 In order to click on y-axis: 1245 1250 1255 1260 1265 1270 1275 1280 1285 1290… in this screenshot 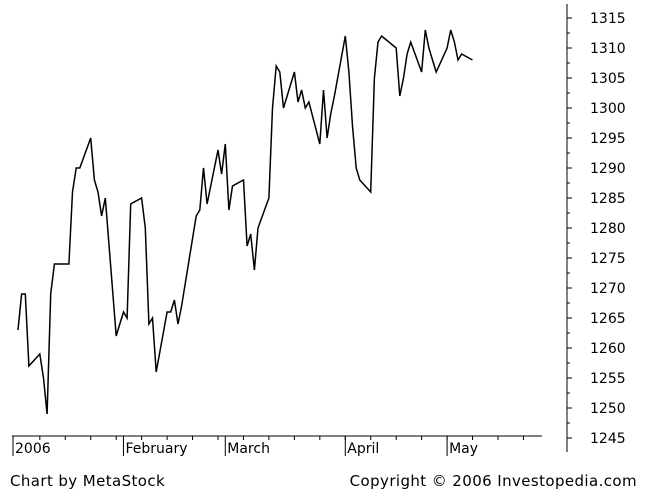, I will do `click(596, 228)`.